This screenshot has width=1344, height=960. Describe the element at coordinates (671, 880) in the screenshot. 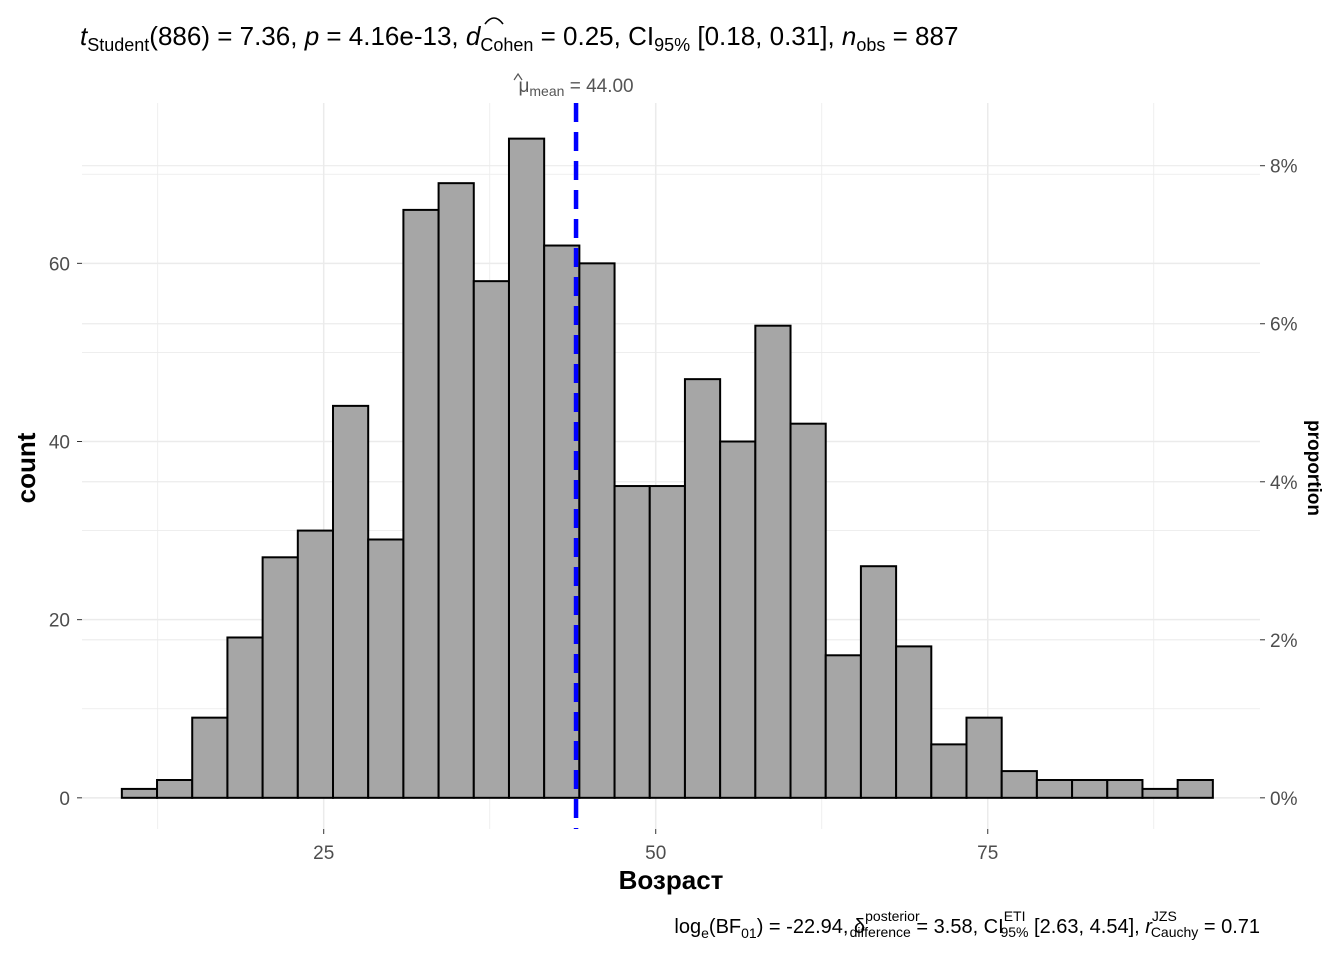

I see `x-axis-title: Возраст` at that location.